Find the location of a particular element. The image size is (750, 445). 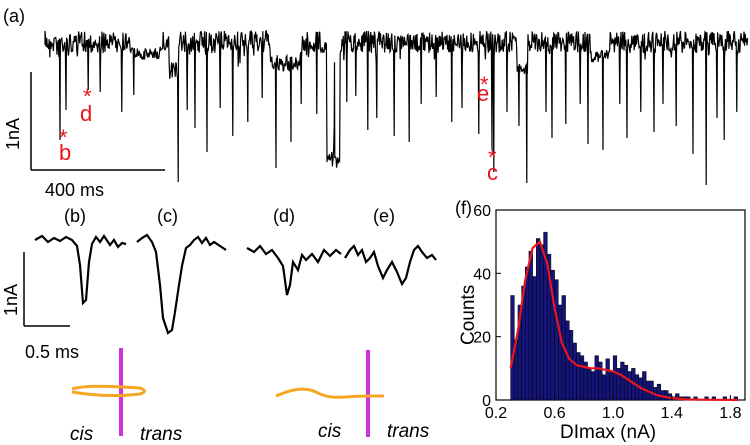

nanopore-membrane-right is located at coordinates (368, 393).